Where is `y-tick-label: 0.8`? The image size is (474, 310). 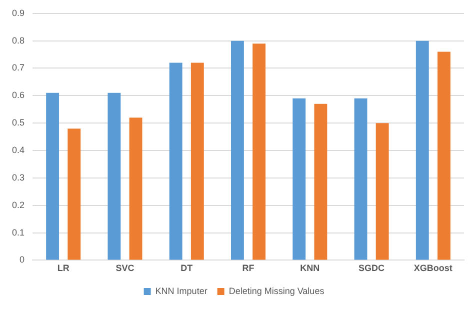 y-tick-label: 0.8 is located at coordinates (18, 40).